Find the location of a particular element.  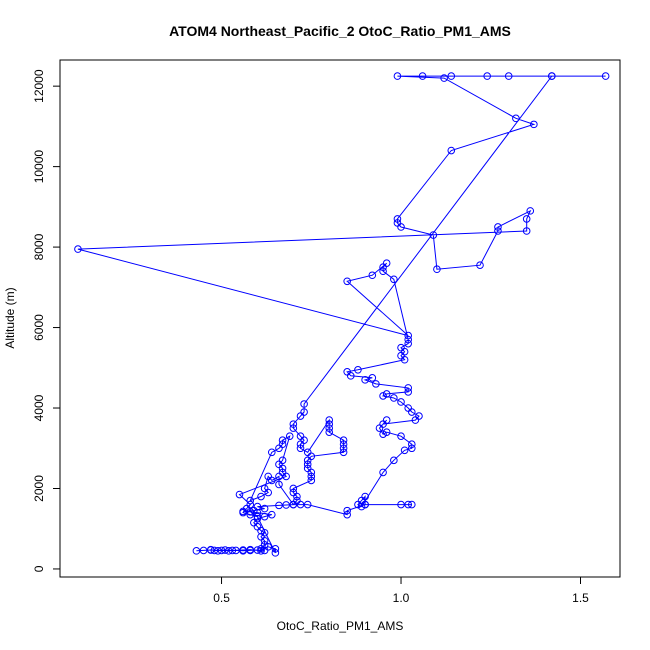

y-tick-label: 6000 is located at coordinates (39, 327).